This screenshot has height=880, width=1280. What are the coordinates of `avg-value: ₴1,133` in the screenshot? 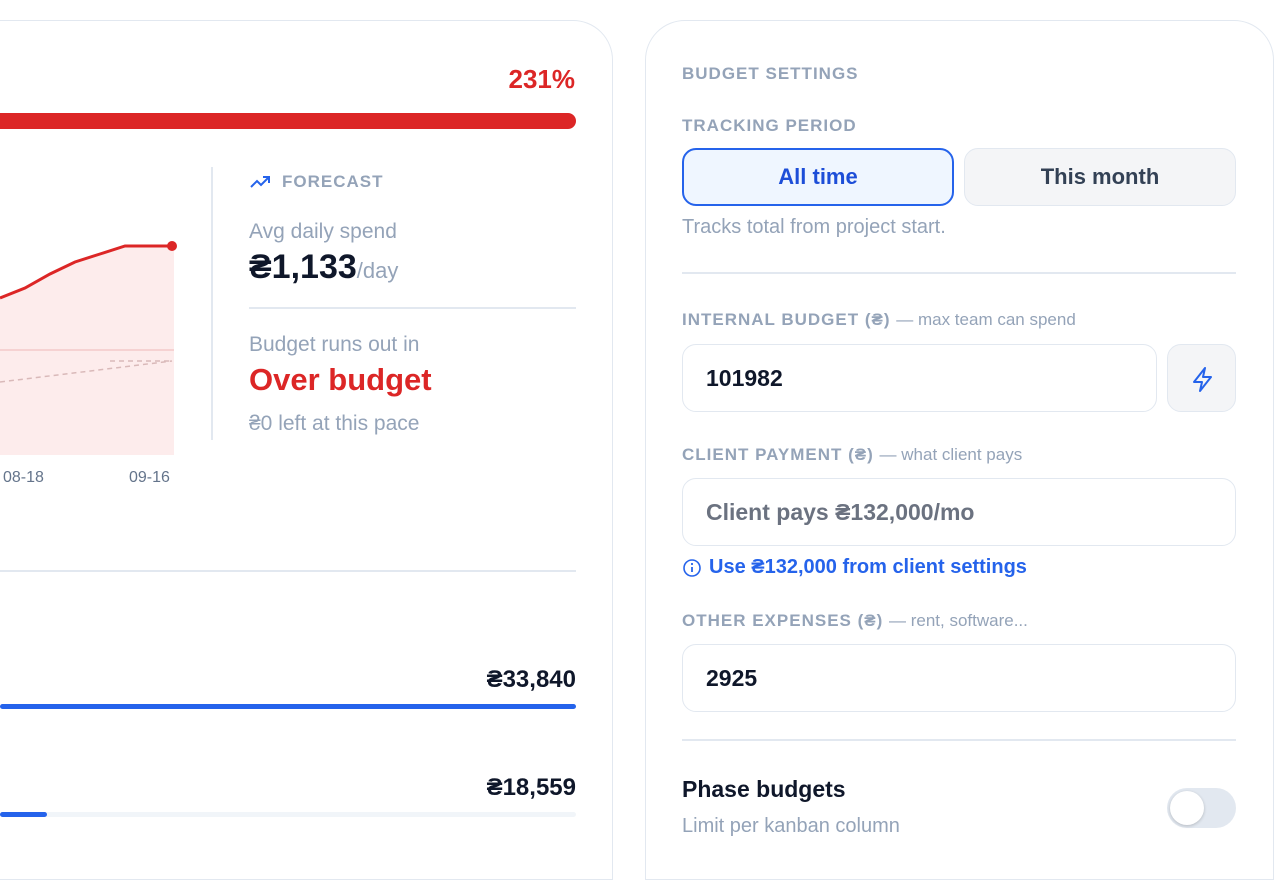 It's located at (303, 267).